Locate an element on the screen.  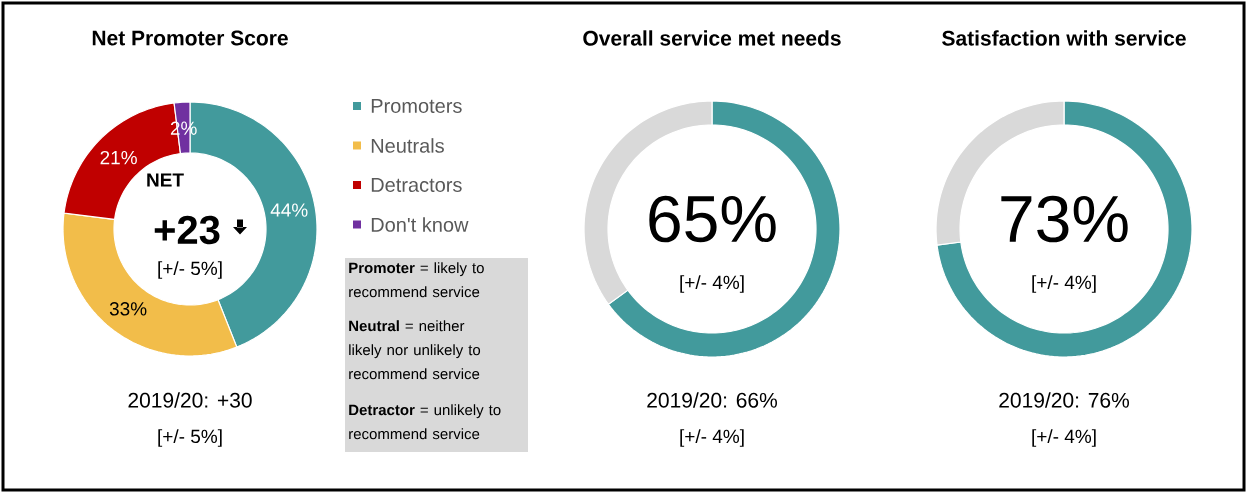
text: Detractor = unlikely to recommend service is located at coordinates (425, 422).